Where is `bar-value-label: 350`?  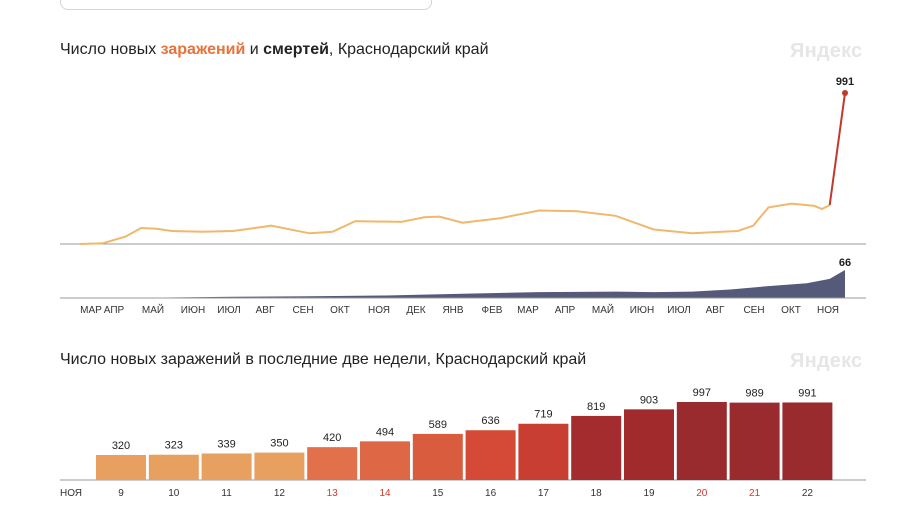
bar-value-label: 350 is located at coordinates (279, 444).